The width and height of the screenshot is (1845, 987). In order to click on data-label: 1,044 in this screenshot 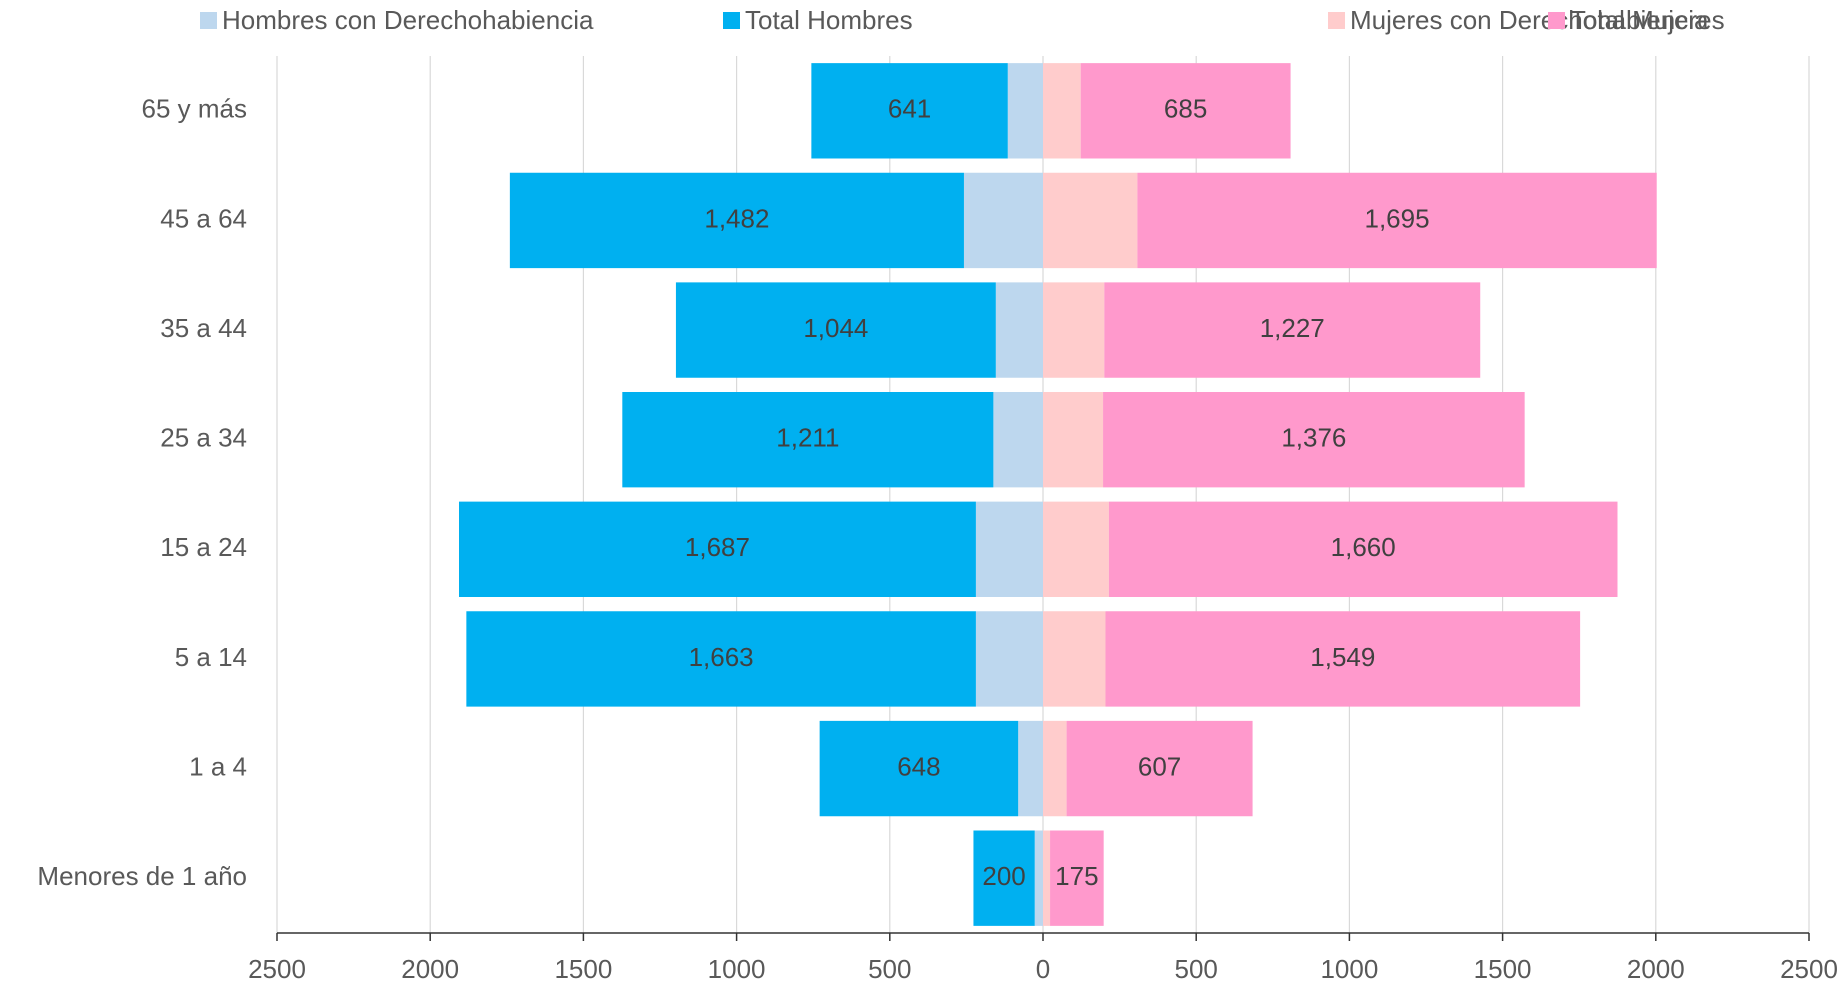, I will do `click(835, 328)`.